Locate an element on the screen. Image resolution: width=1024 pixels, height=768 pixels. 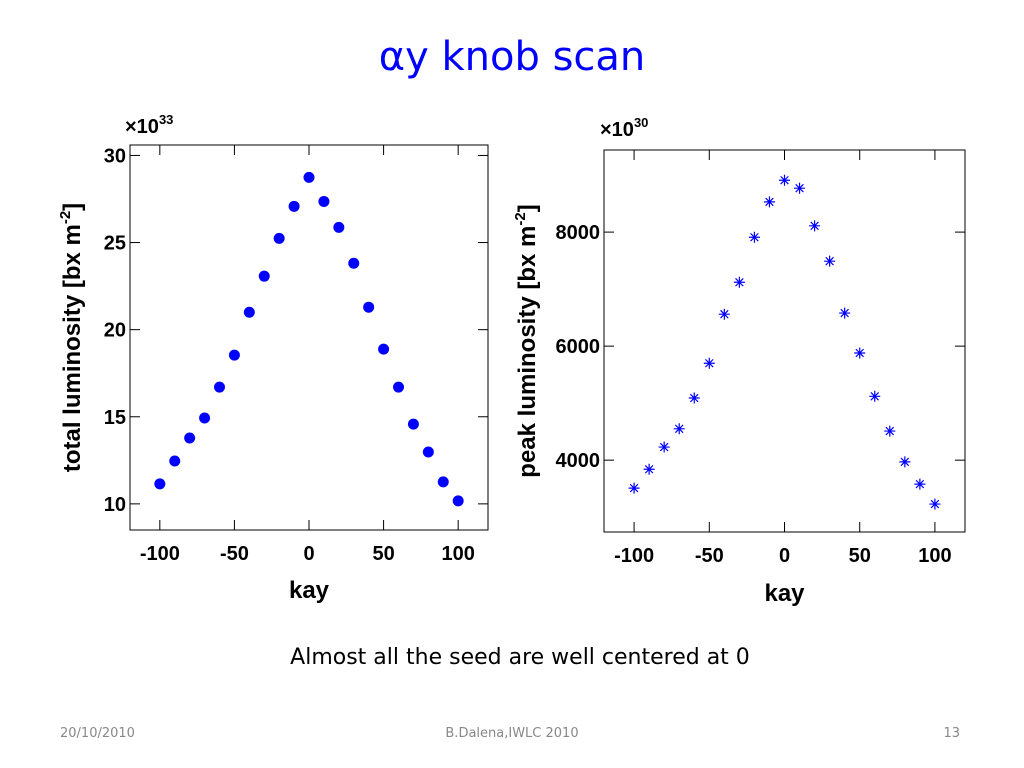
y-multiplier: ×1030 is located at coordinates (624, 128).